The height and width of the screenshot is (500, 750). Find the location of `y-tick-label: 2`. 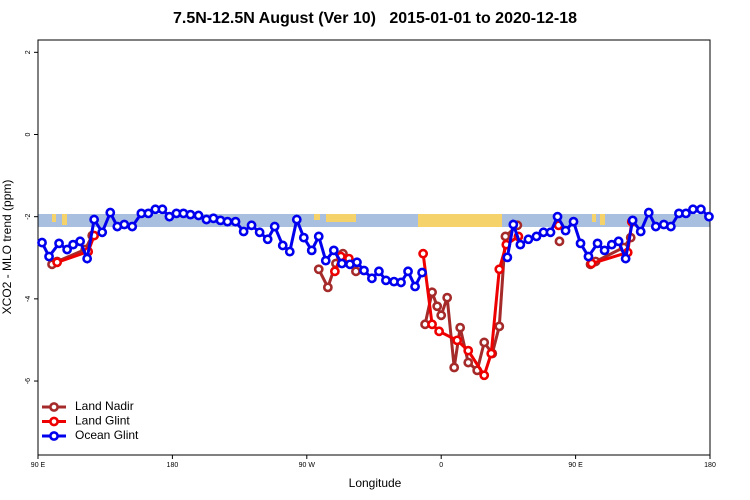

y-tick-label: 2 is located at coordinates (28, 52).